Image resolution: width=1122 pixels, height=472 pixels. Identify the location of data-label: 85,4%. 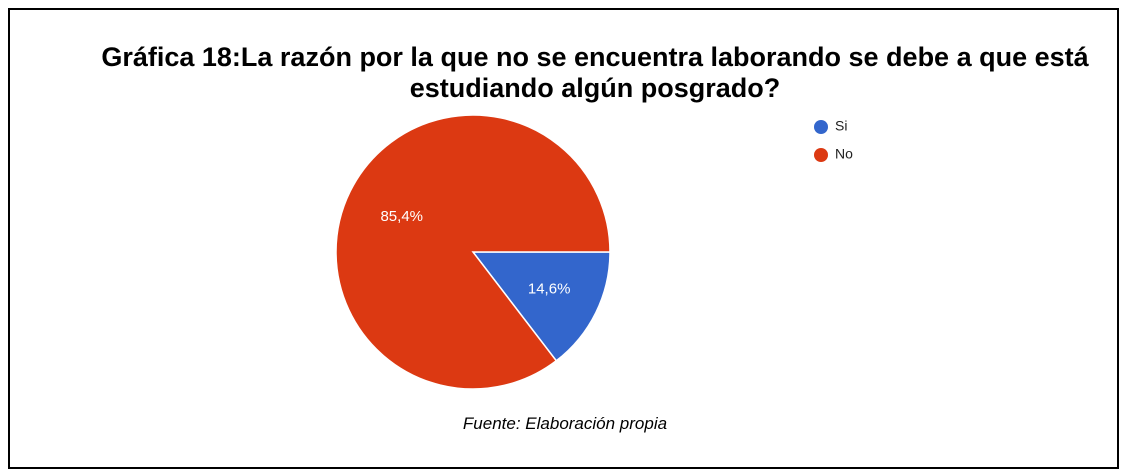
(401, 216).